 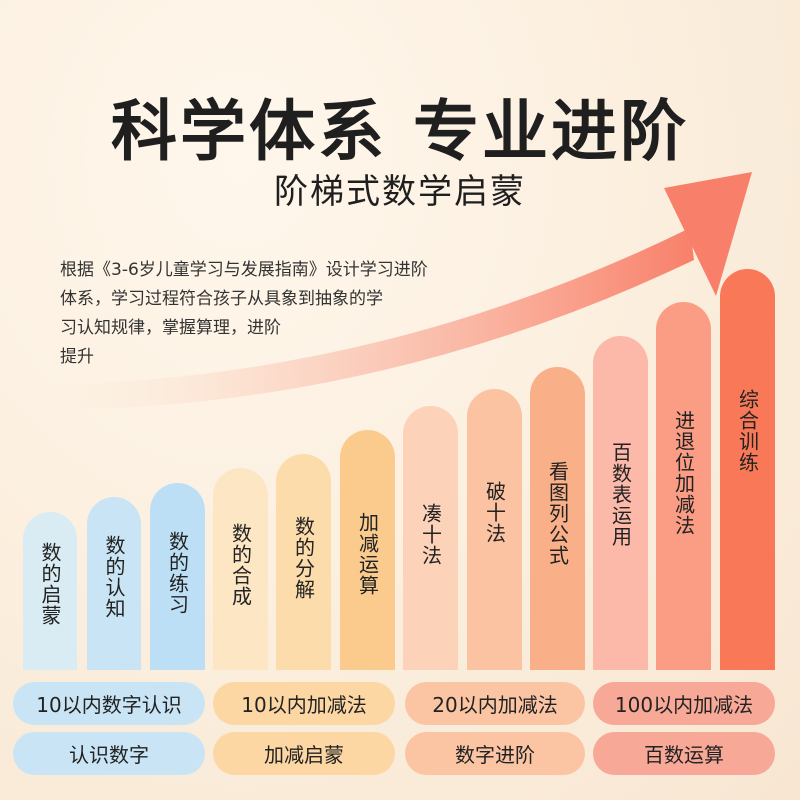 I want to click on level-band-1: 10以内数字认识, so click(x=109, y=703).